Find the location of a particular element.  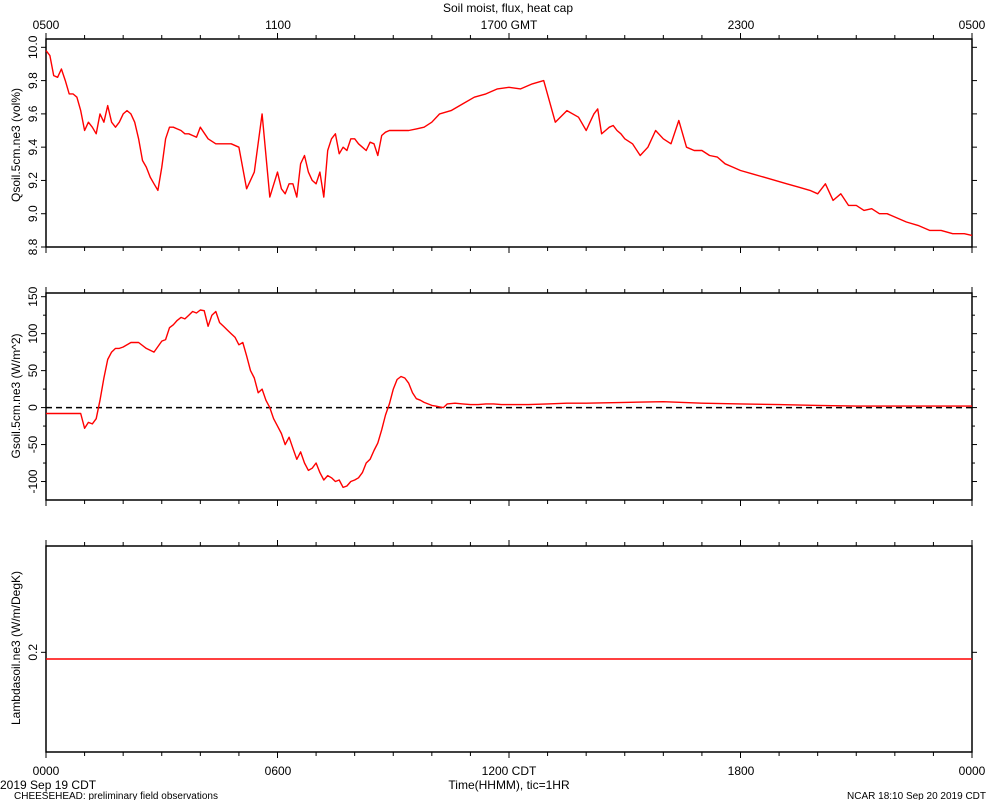

y-tick-label: 50 is located at coordinates (33, 371).